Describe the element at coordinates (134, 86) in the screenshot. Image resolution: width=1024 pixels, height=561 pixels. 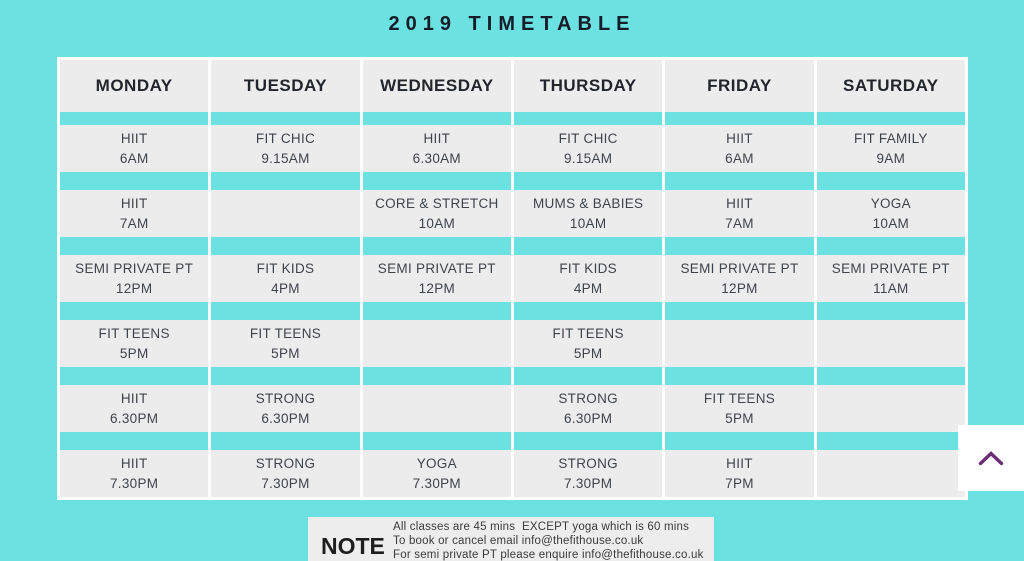
I see `day-header-monday: MONDAY` at that location.